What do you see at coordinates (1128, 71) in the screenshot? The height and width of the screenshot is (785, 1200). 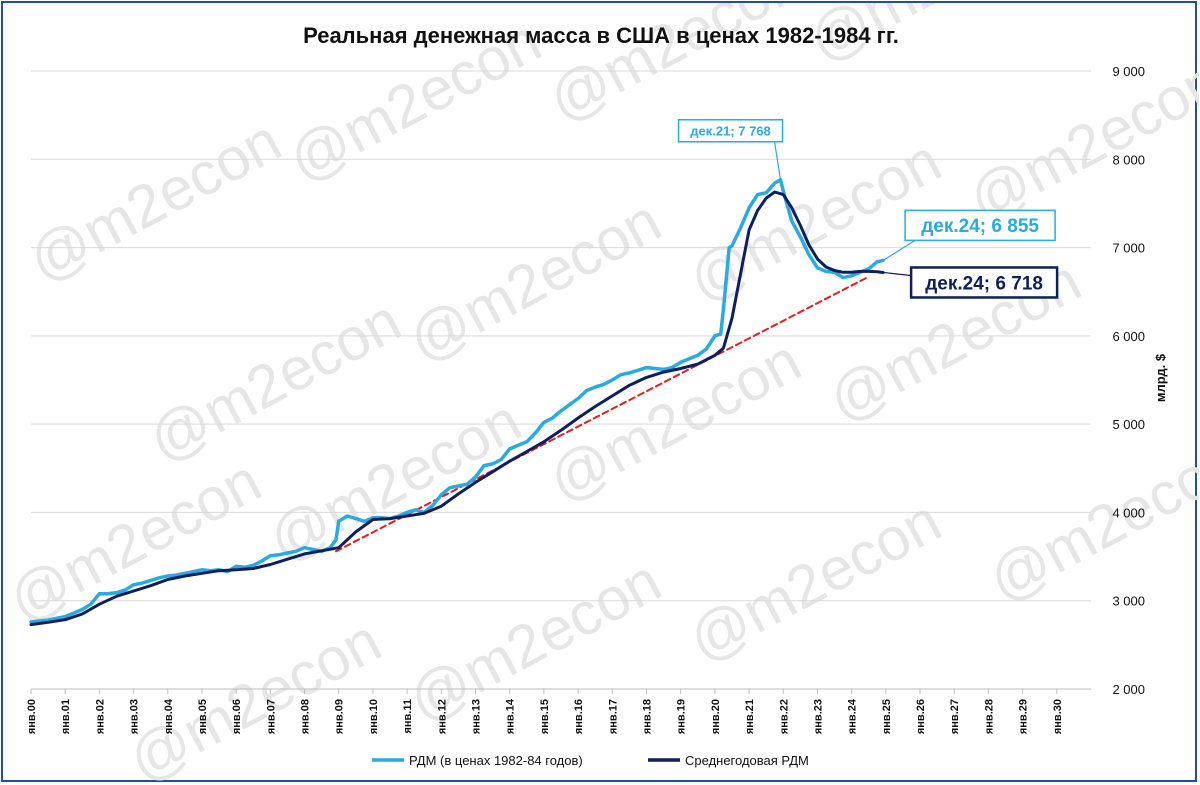 I see `y-tick-label: 9 000` at bounding box center [1128, 71].